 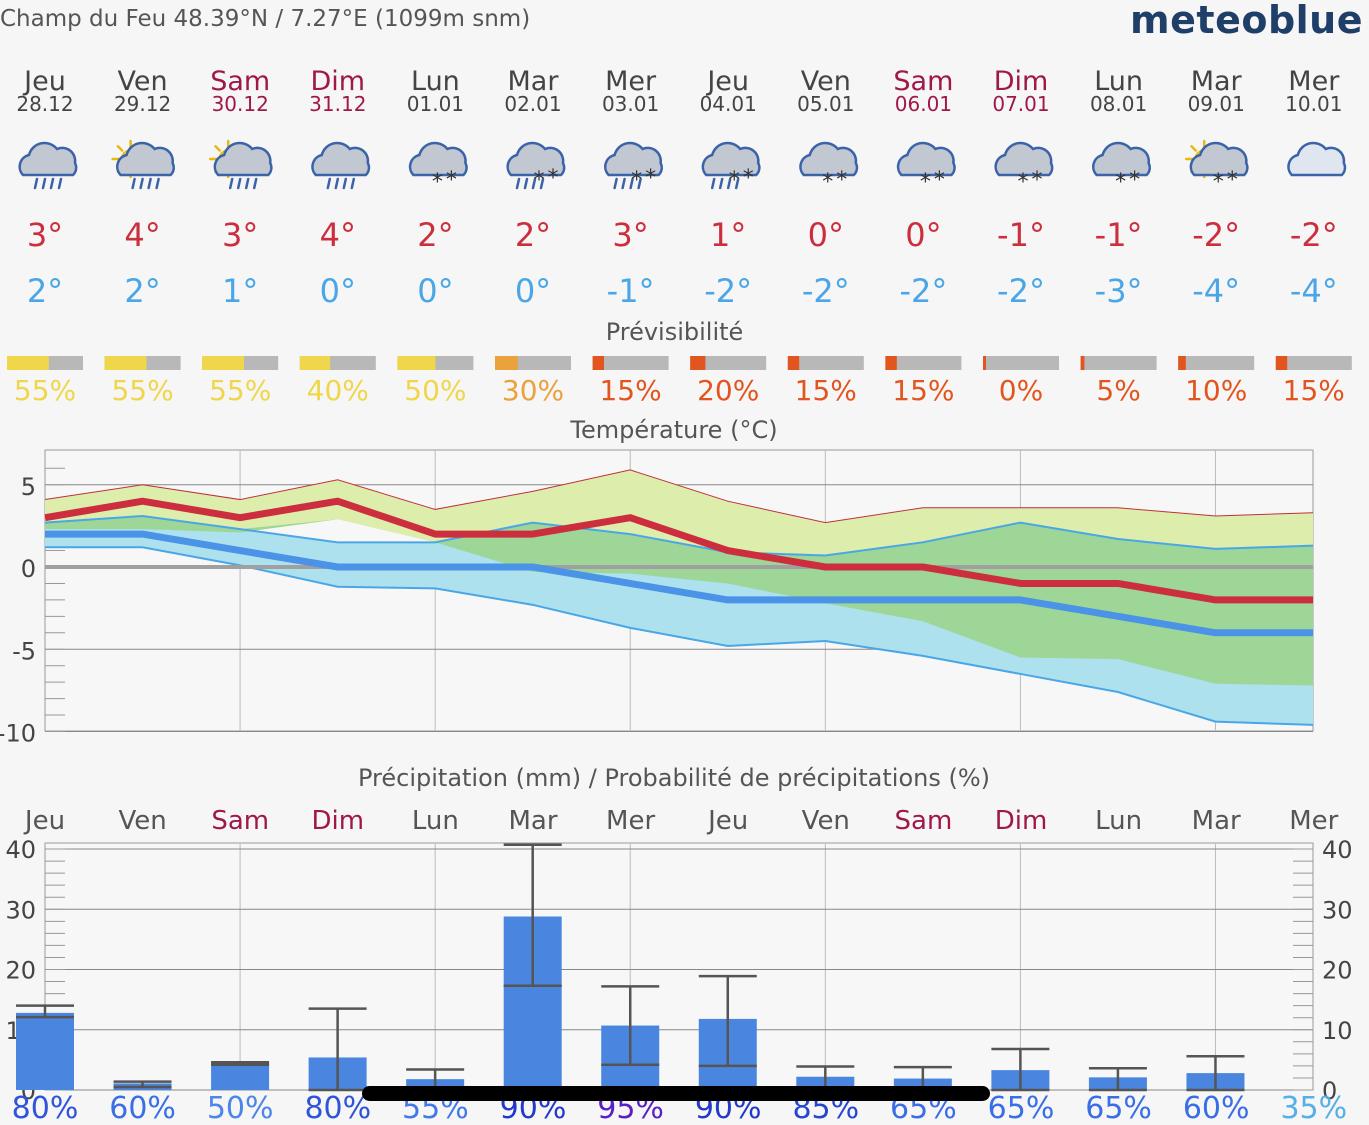 I want to click on precip-day-name: Jeu, so click(x=727, y=821).